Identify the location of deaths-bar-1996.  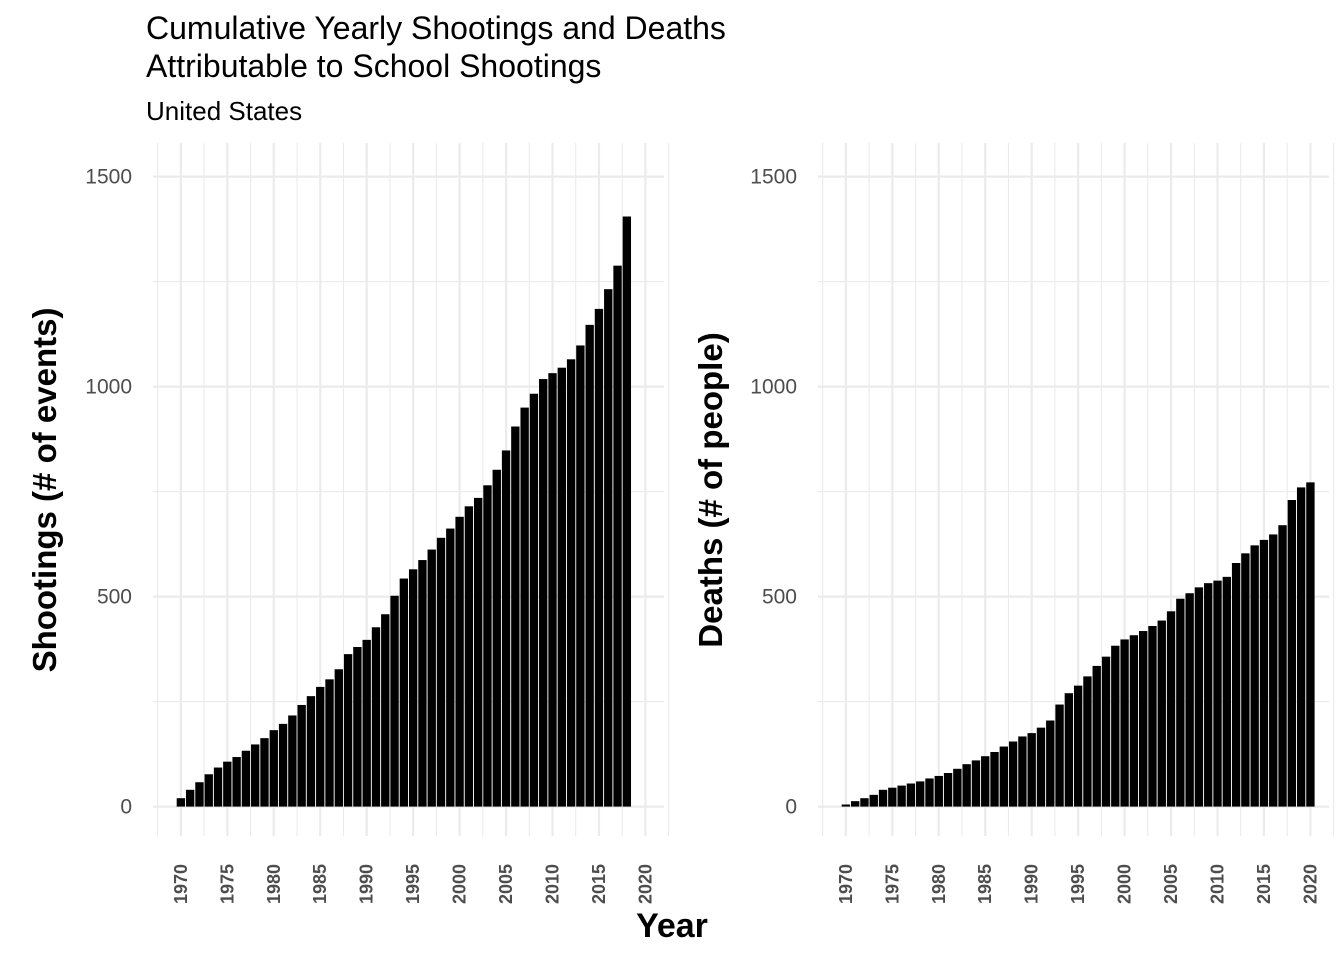
(1087, 741).